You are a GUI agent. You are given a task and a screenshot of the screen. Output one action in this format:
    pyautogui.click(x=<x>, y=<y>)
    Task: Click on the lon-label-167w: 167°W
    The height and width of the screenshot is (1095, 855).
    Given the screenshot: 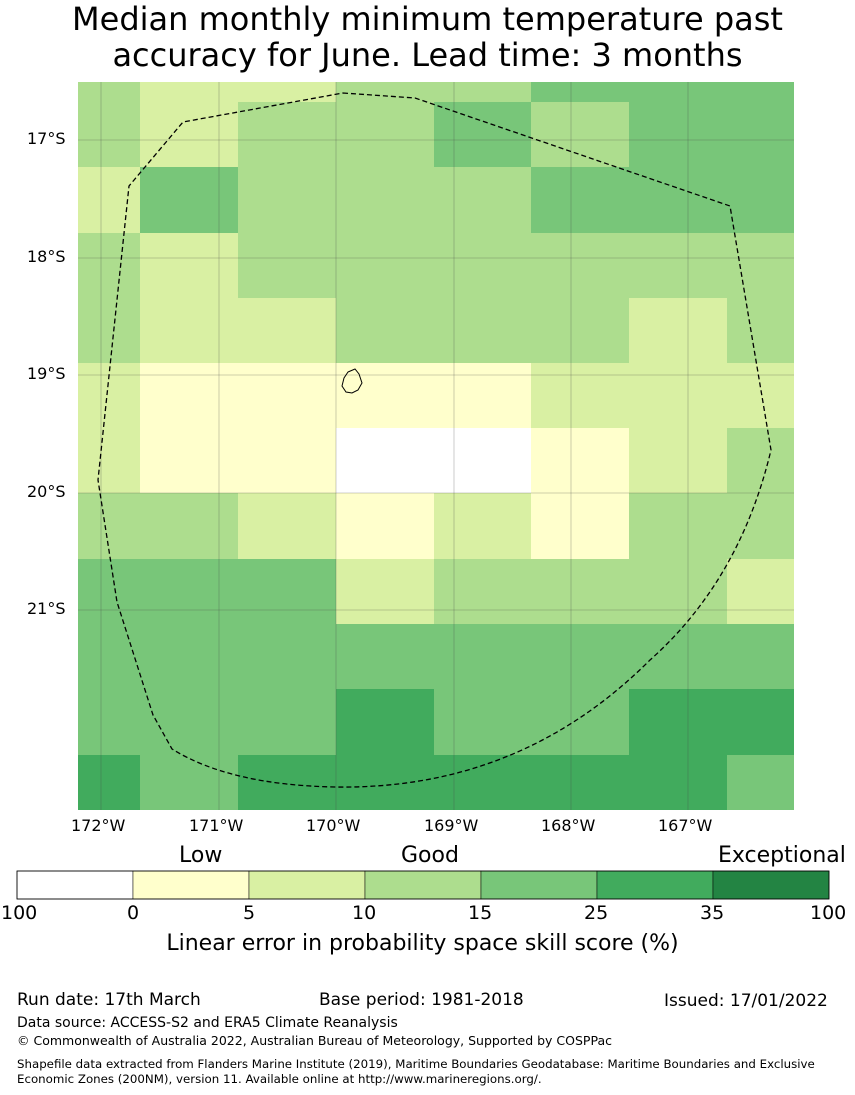 What is the action you would take?
    pyautogui.click(x=685, y=825)
    